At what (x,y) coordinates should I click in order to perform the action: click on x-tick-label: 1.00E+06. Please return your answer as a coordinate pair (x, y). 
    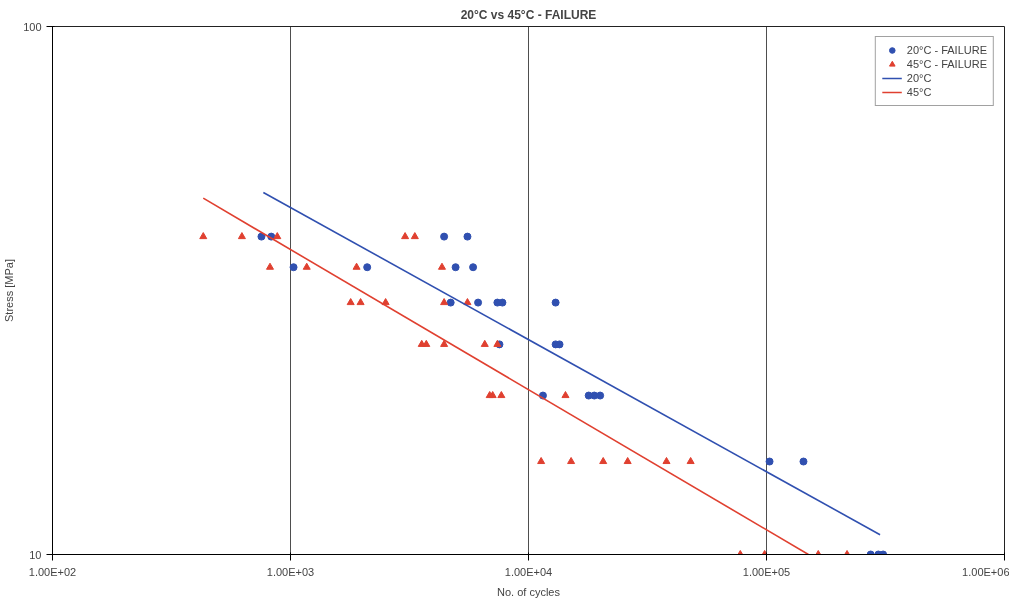
    Looking at the image, I should click on (986, 571).